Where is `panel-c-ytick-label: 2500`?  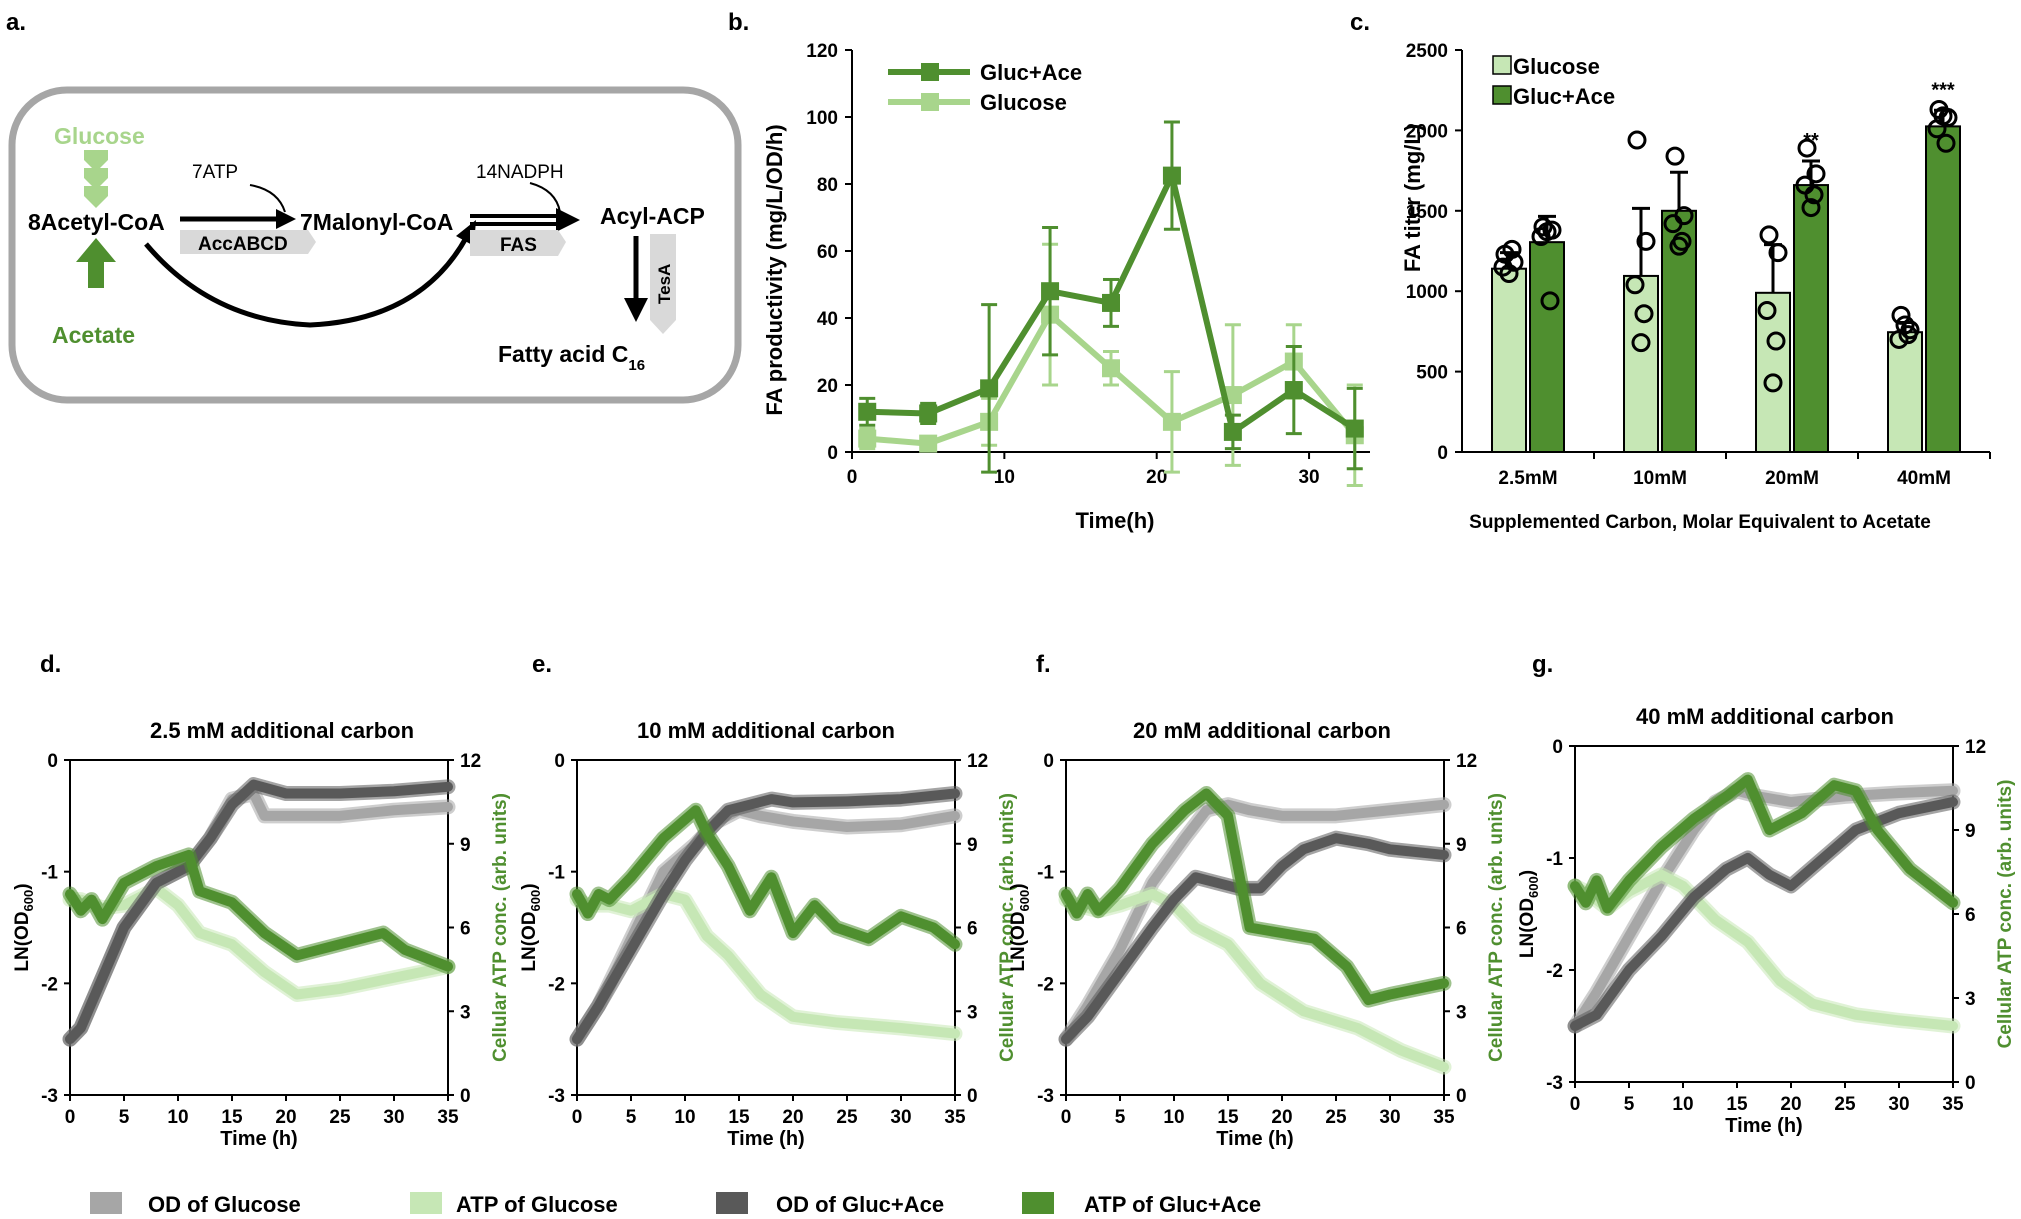
panel-c-ytick-label: 2500 is located at coordinates (1427, 51).